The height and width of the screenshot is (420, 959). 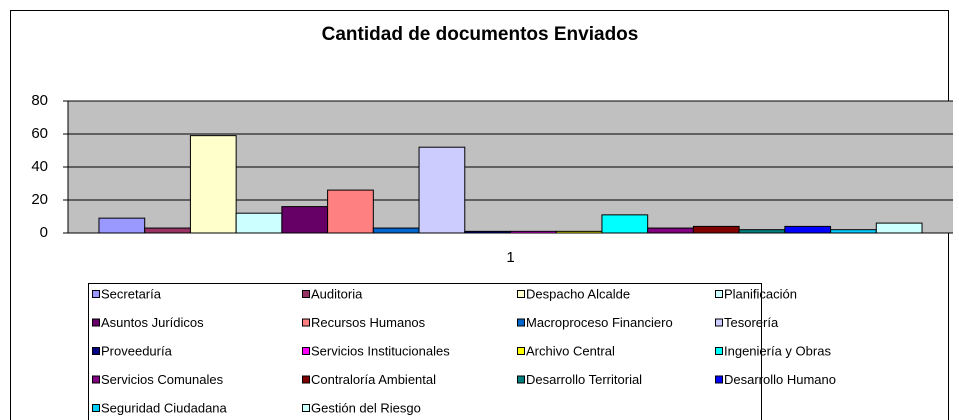 I want to click on legend-label: Macroproceso Financiero, so click(x=599, y=322).